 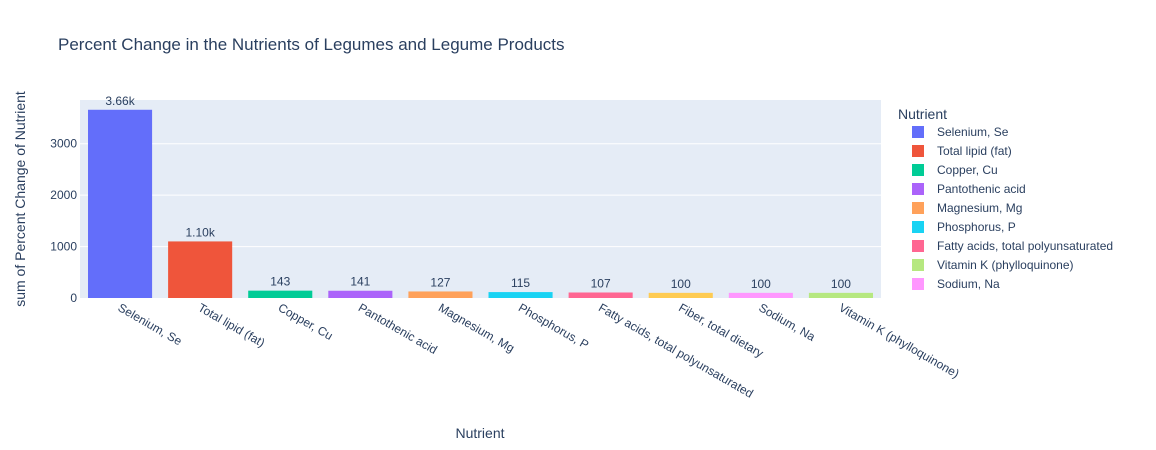 I want to click on y-tick-label: 3000, so click(x=63, y=144).